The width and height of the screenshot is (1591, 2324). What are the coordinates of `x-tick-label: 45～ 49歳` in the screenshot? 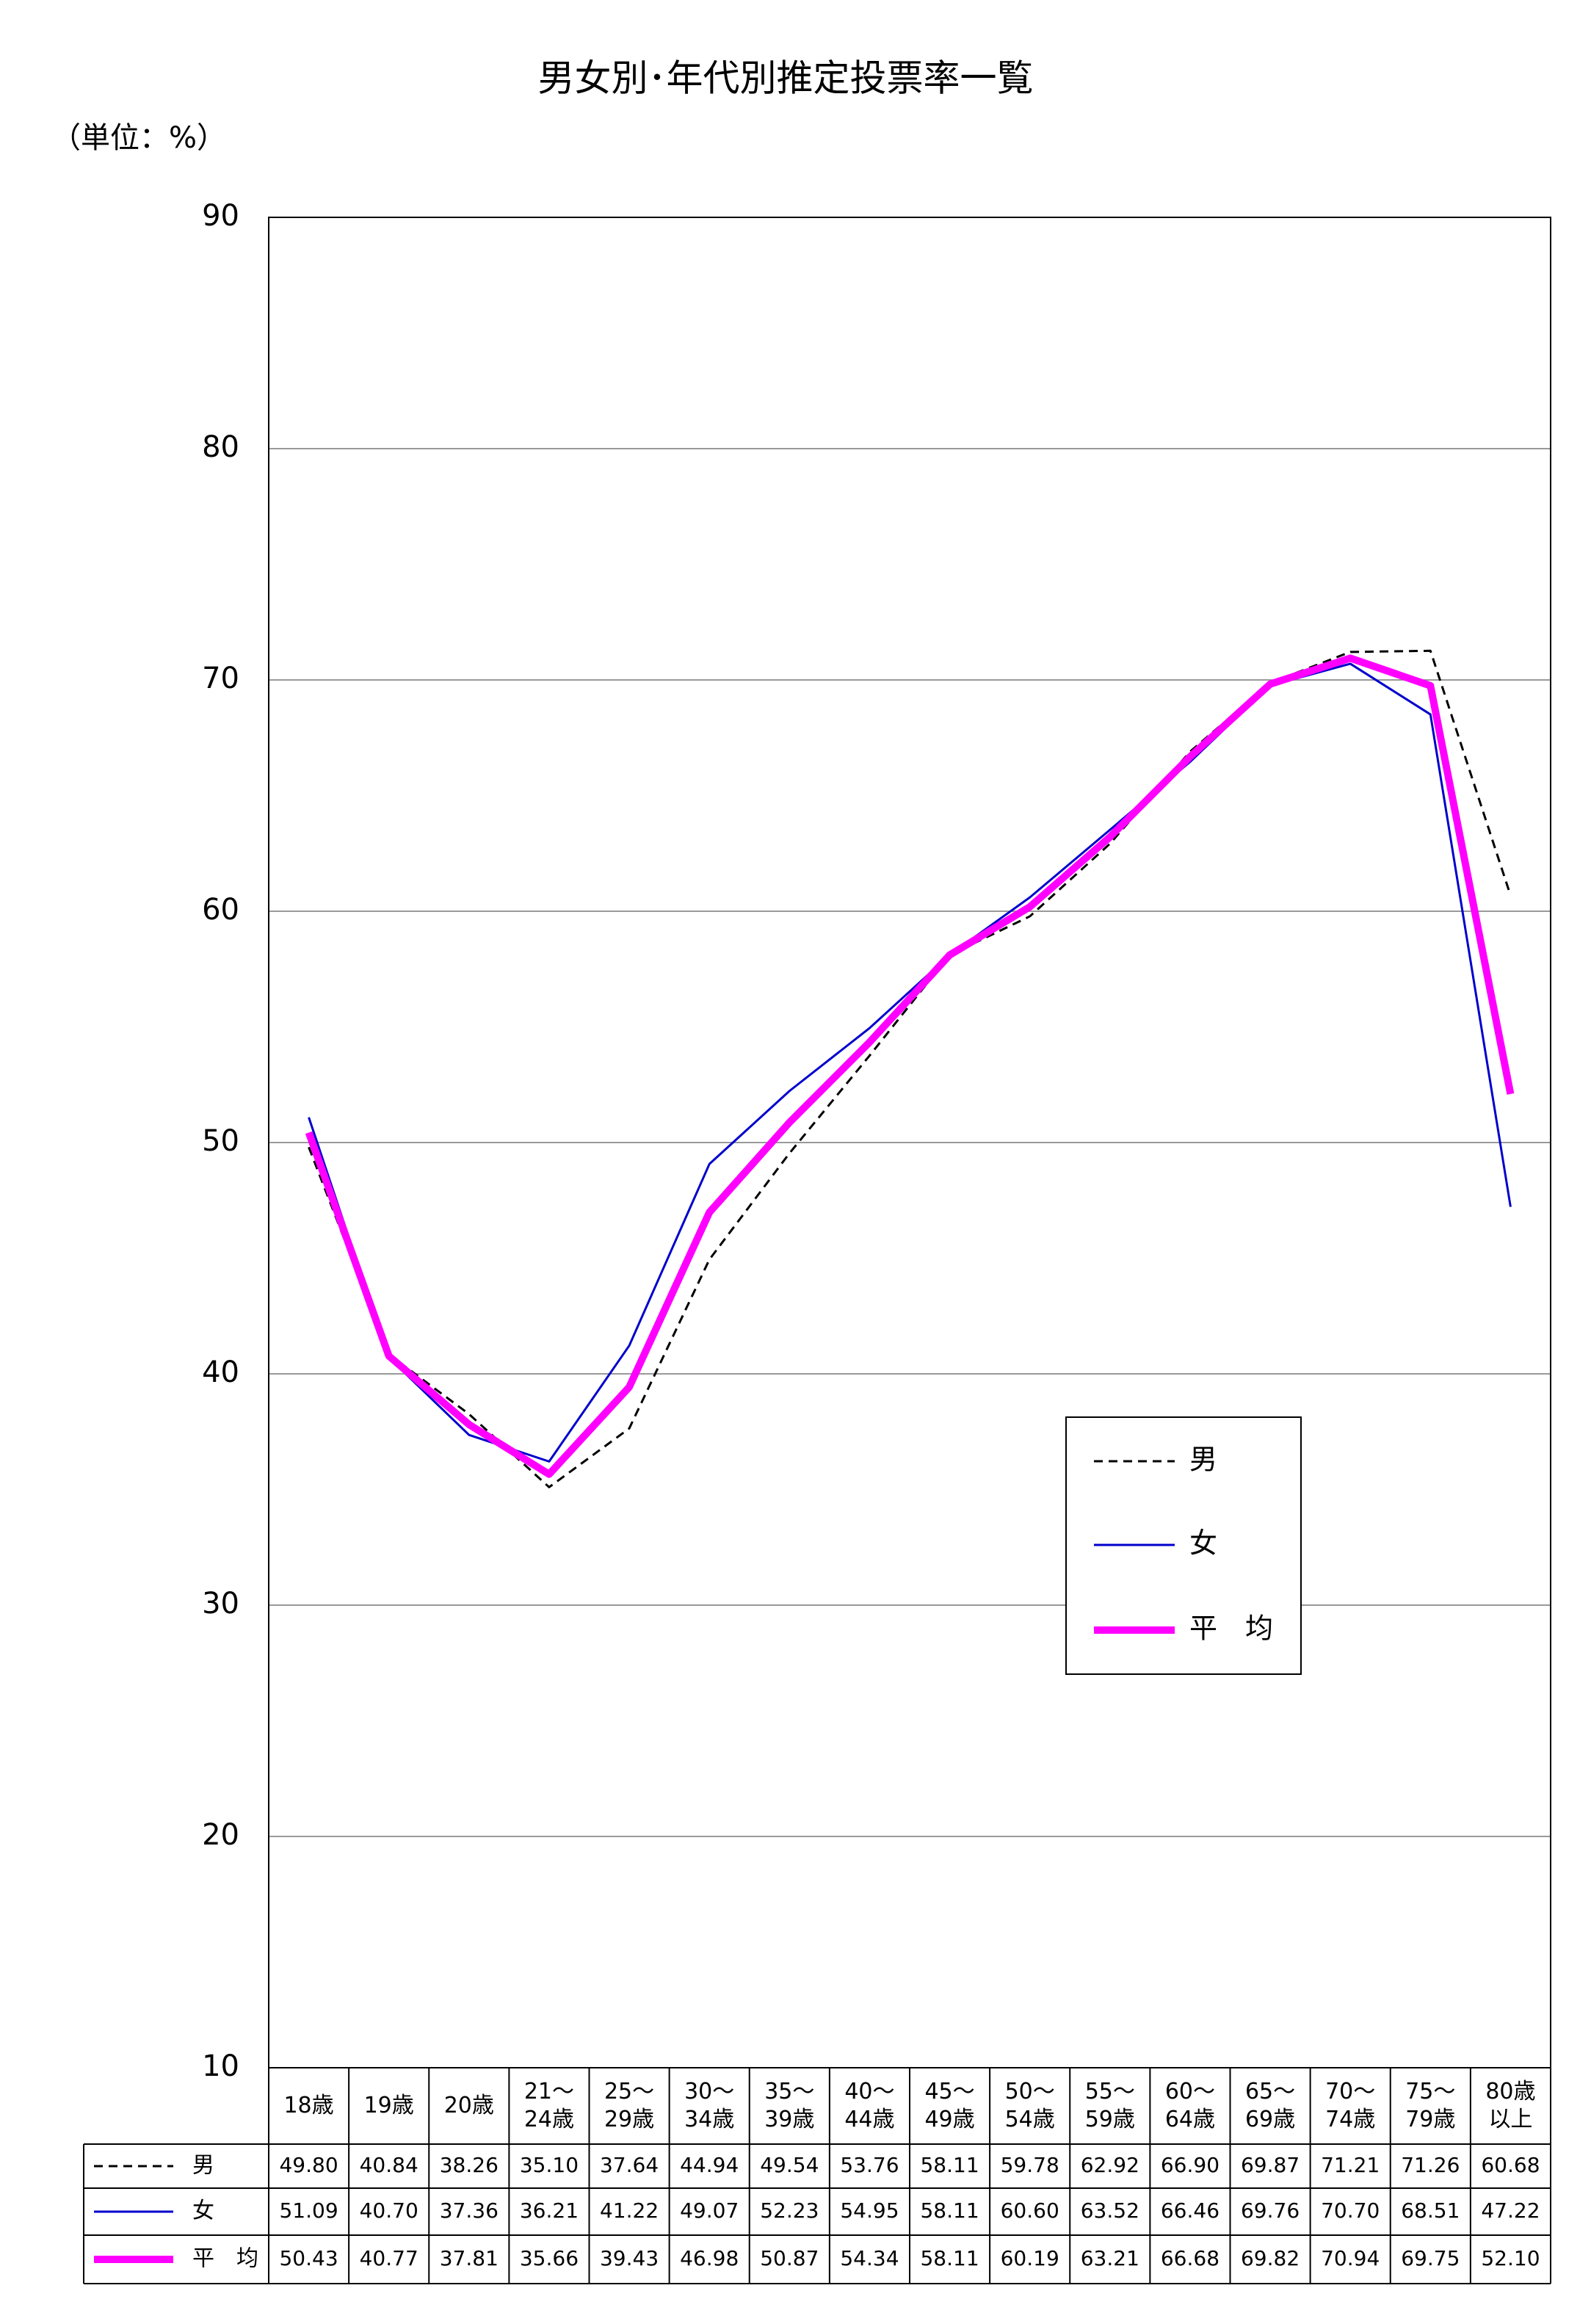 It's located at (949, 2105).